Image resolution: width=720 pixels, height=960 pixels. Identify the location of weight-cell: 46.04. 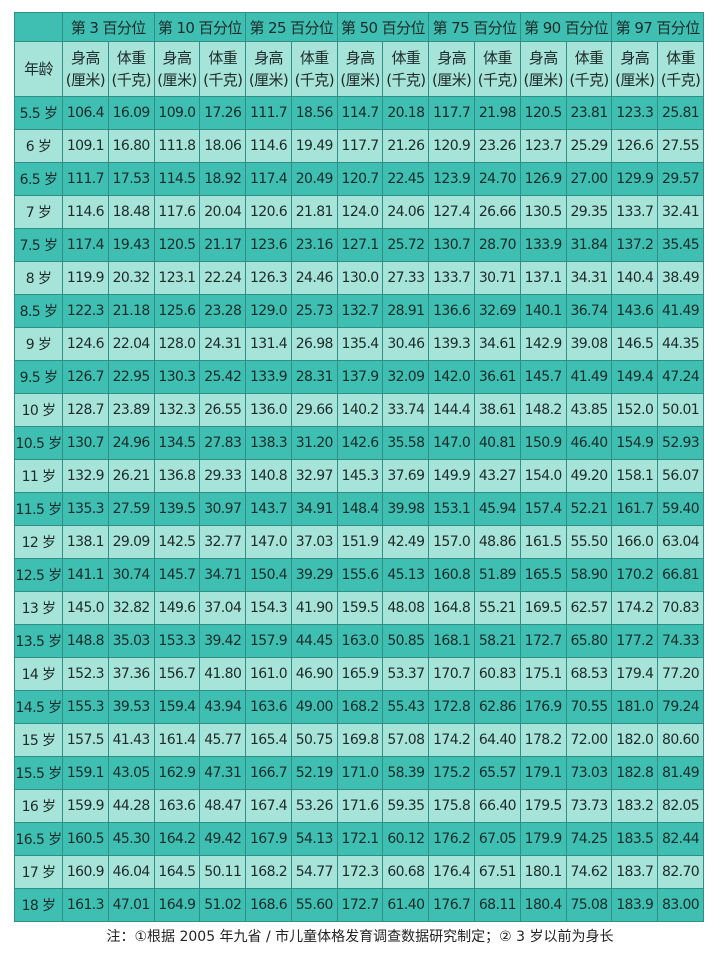
(131, 872).